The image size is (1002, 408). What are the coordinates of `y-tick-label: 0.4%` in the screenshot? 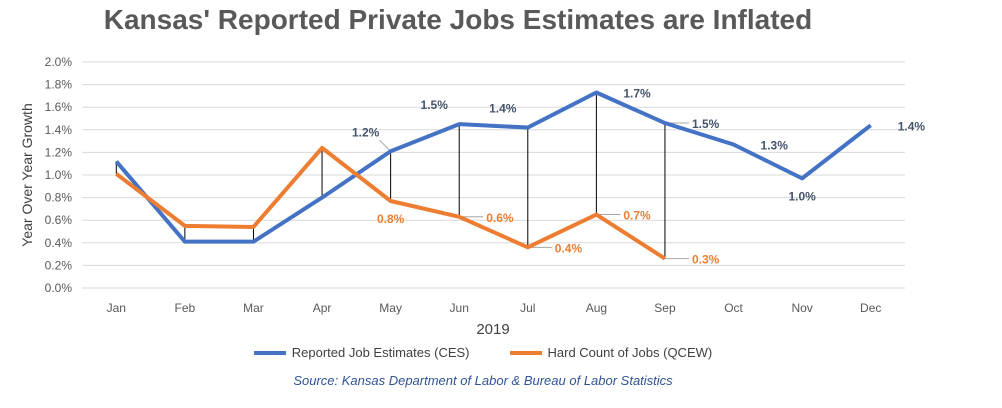 It's located at (59, 243).